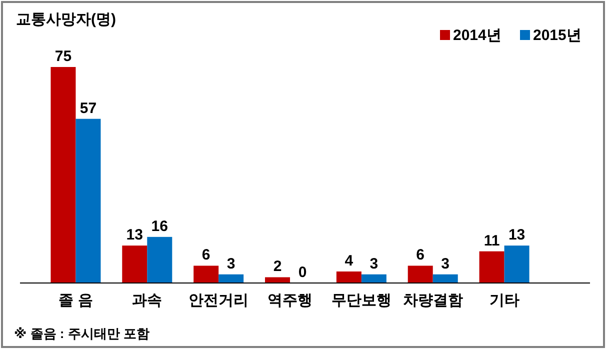  Describe the element at coordinates (349, 261) in the screenshot. I see `data-label: 4` at that location.